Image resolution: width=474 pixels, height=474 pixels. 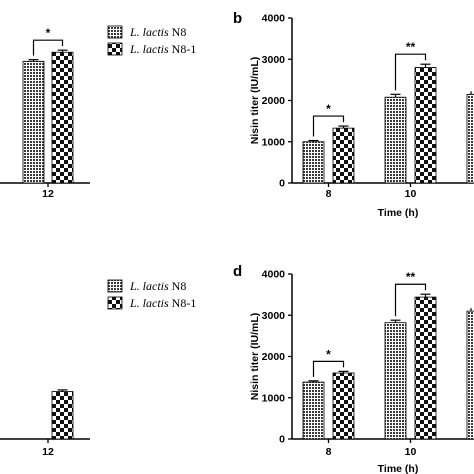 What do you see at coordinates (237, 271) in the screenshot?
I see `panel-letter-d: d` at bounding box center [237, 271].